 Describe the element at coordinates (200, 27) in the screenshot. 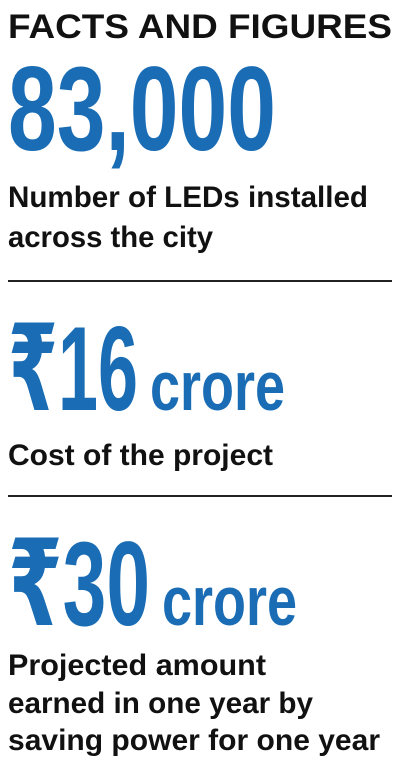

I see `title: FACTS AND FIGURES` at that location.